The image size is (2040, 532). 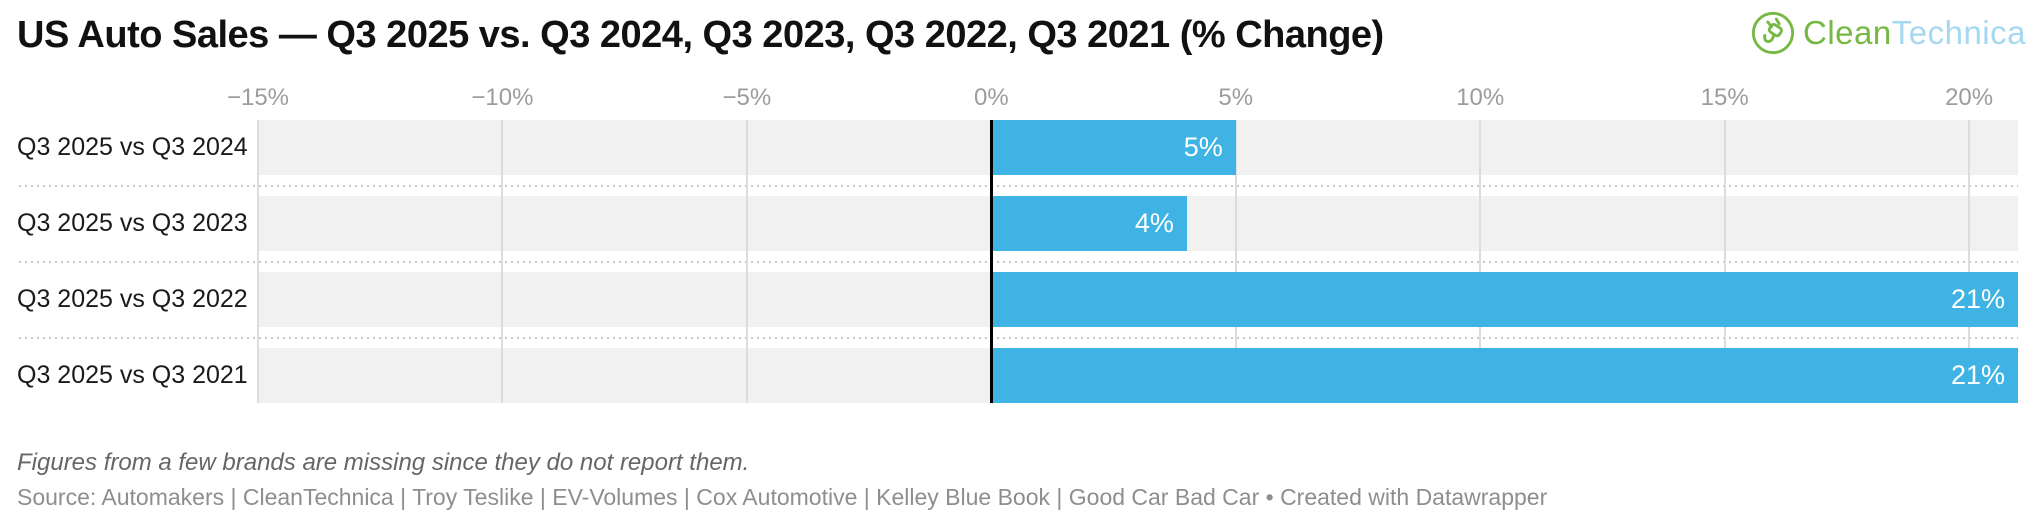 What do you see at coordinates (1154, 223) in the screenshot?
I see `bar-value-label: 4%` at bounding box center [1154, 223].